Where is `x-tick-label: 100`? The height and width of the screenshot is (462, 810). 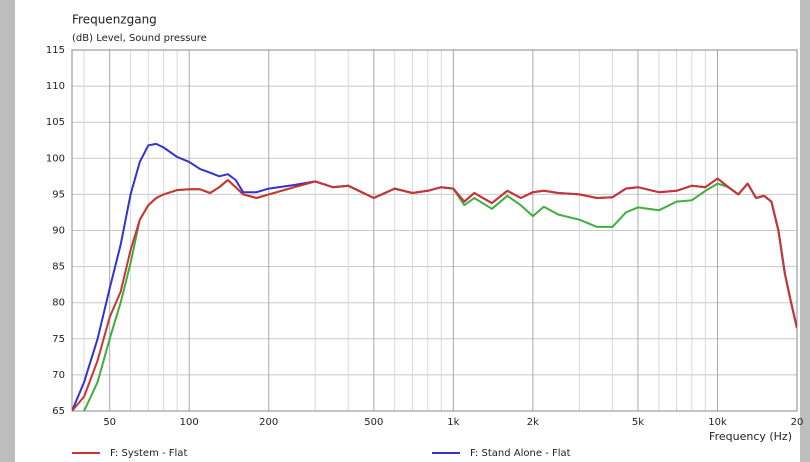 x-tick-label: 100 is located at coordinates (189, 422).